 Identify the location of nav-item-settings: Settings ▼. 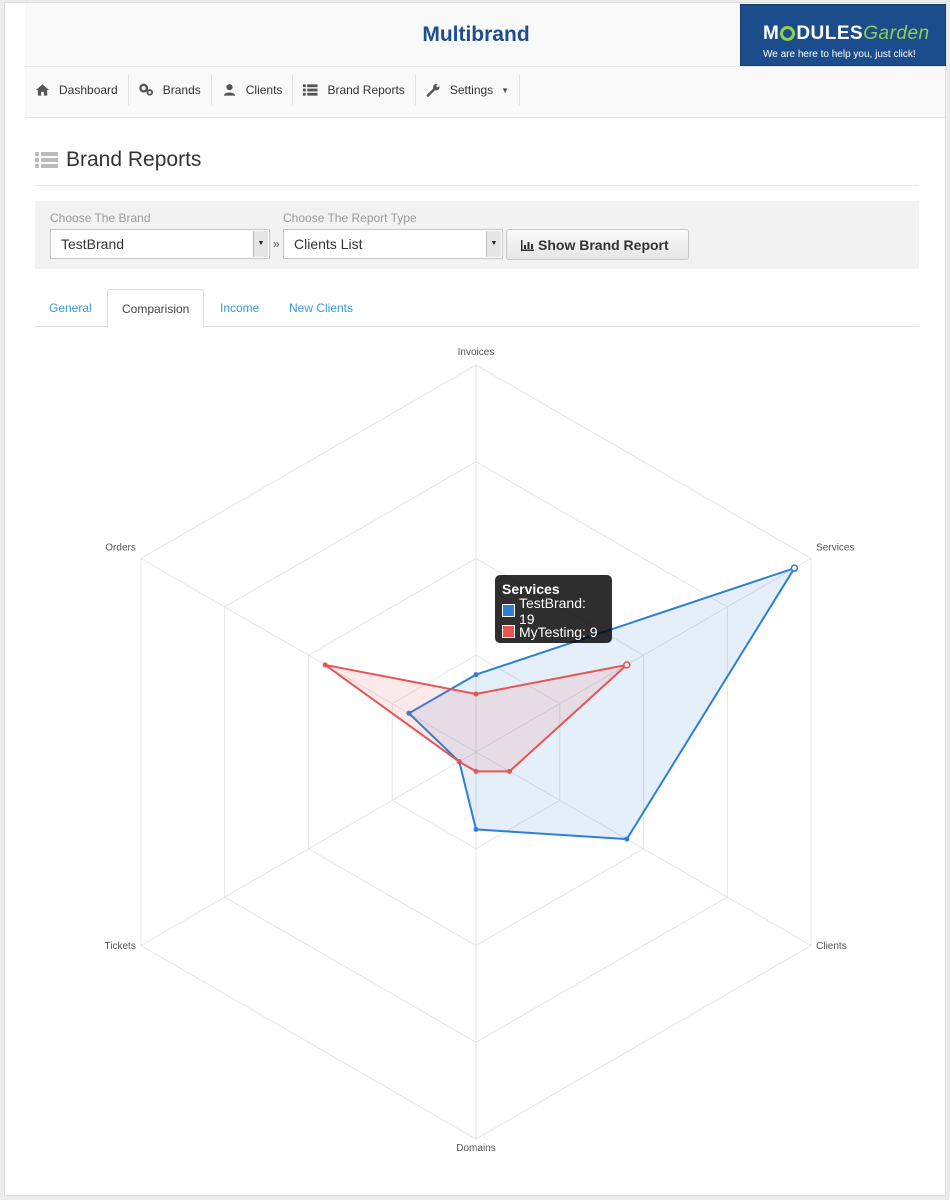
(468, 90).